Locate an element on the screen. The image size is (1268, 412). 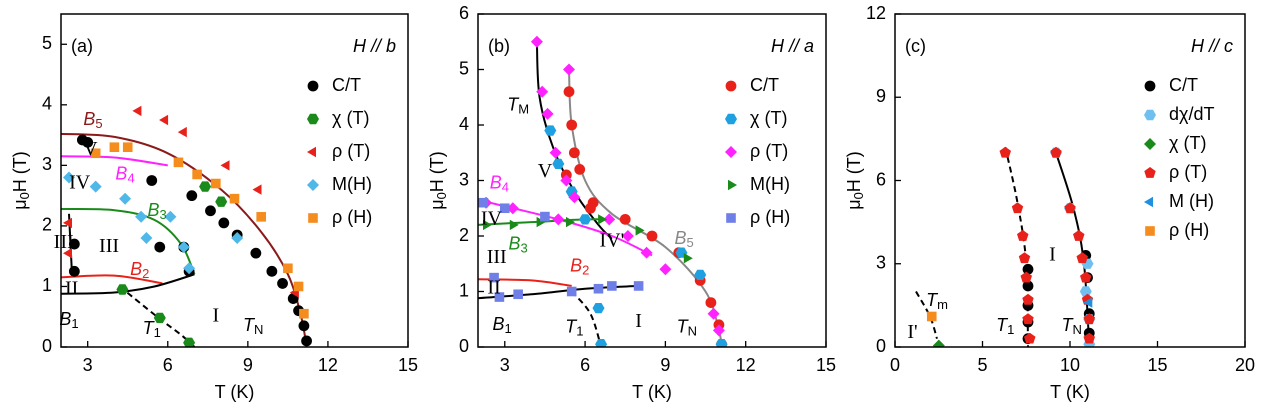
plot-area is located at coordinates (186, 226).